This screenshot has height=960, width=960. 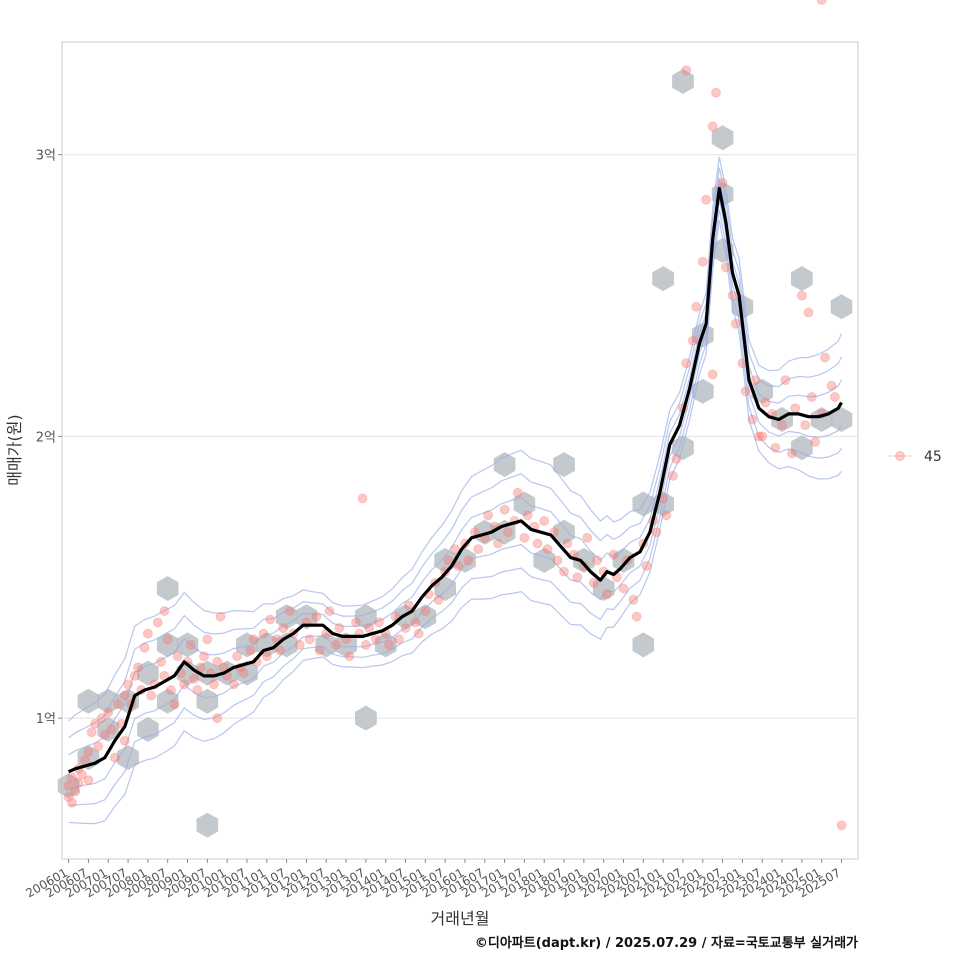 What do you see at coordinates (460, 918) in the screenshot?
I see `x-axis-title: 거래년월` at bounding box center [460, 918].